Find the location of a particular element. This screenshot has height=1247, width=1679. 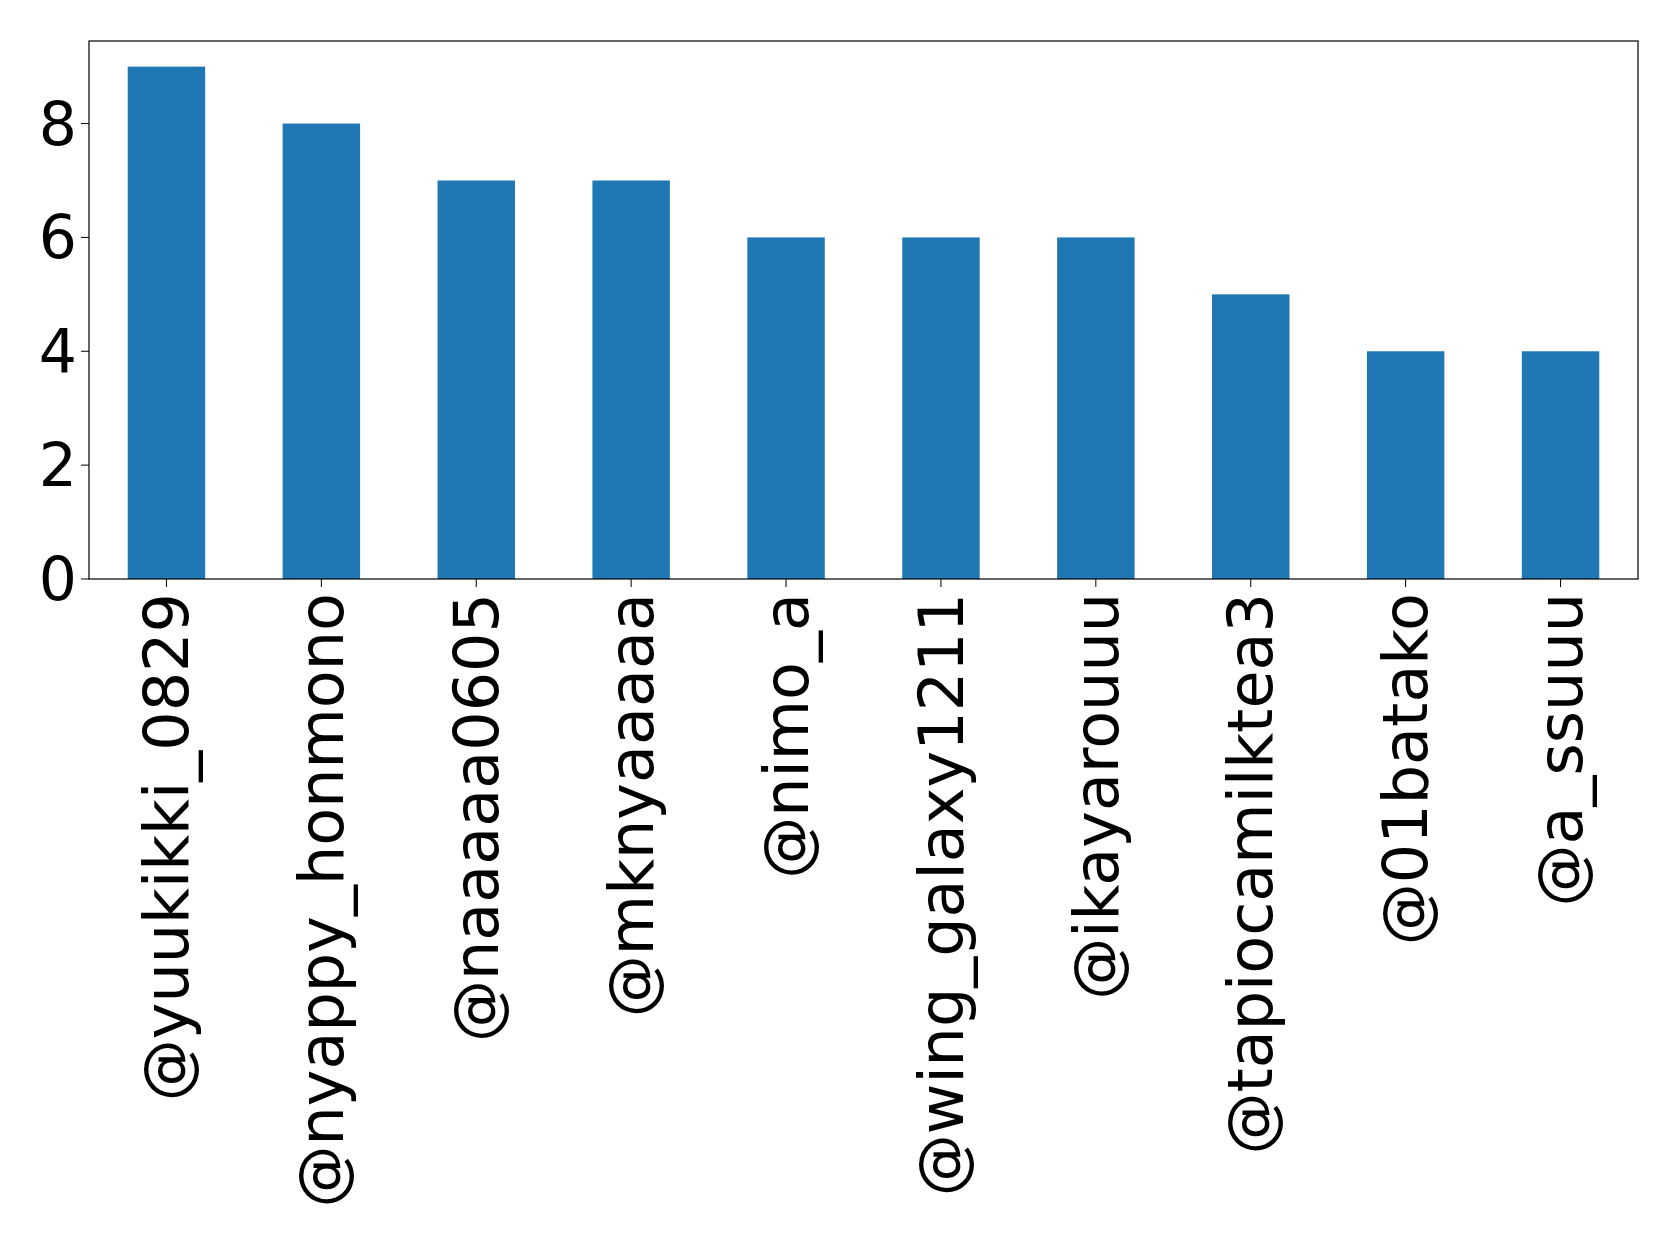

y-tick-label: 4 is located at coordinates (57, 351).